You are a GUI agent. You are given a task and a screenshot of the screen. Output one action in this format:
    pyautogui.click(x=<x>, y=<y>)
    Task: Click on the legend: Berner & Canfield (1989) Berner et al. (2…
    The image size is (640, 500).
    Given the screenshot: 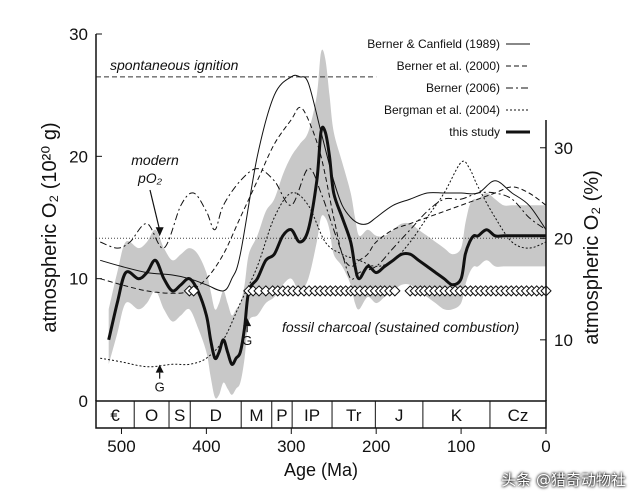 What is the action you would take?
    pyautogui.click(x=448, y=88)
    